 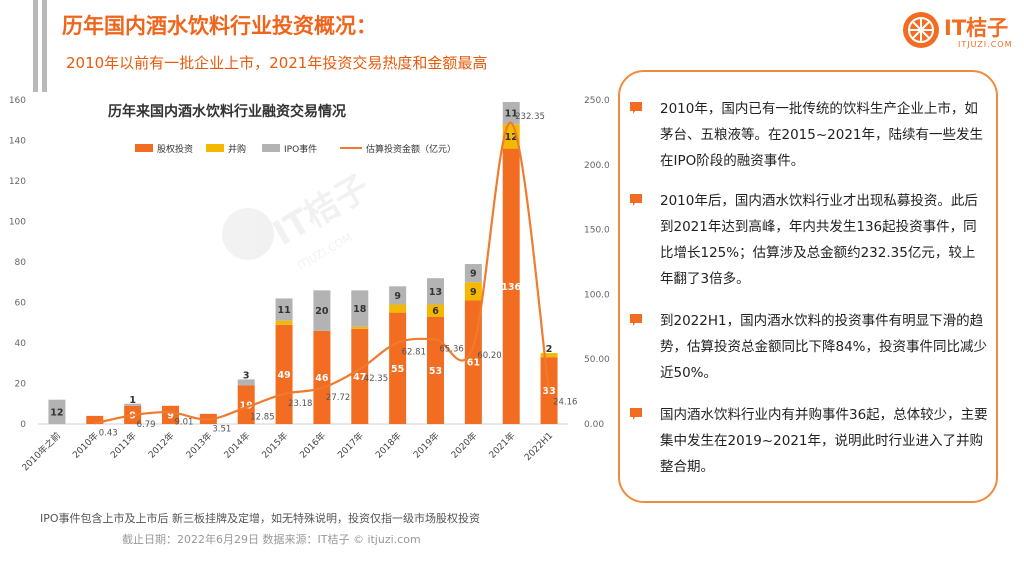 What do you see at coordinates (221, 429) in the screenshot?
I see `line-value-label: 3.51` at bounding box center [221, 429].